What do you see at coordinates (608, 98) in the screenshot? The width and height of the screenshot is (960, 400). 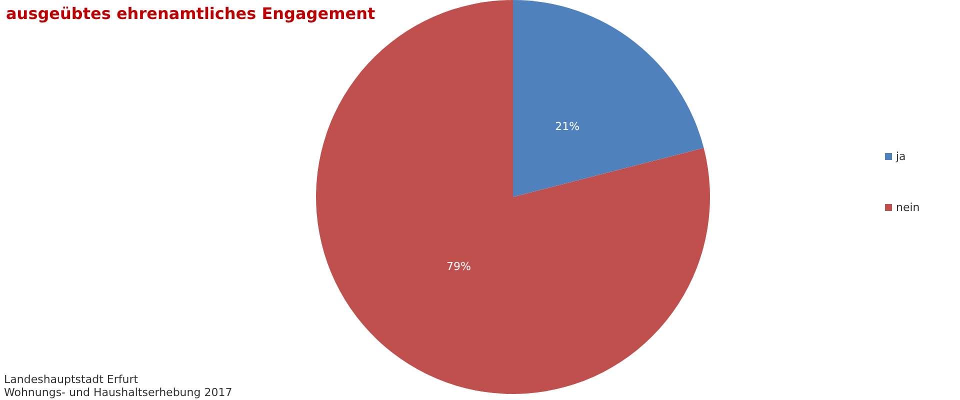 I see `pie-slice` at bounding box center [608, 98].